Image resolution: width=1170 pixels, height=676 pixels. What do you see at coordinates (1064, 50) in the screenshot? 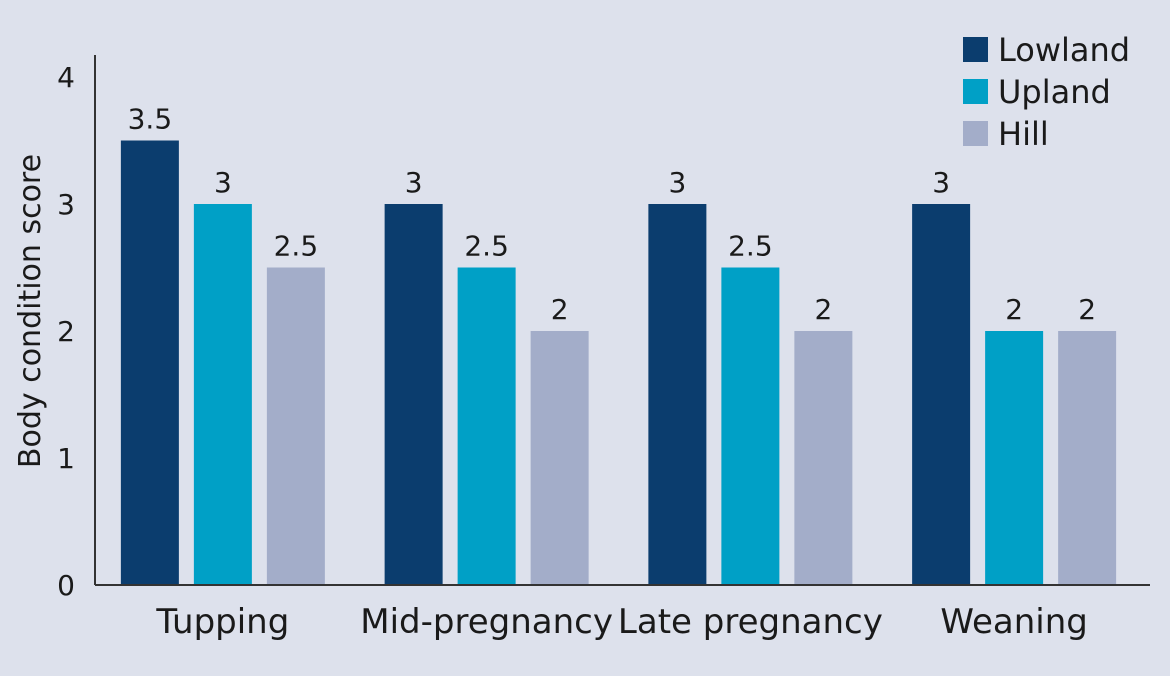
I see `legend-label: Lowland` at bounding box center [1064, 50].